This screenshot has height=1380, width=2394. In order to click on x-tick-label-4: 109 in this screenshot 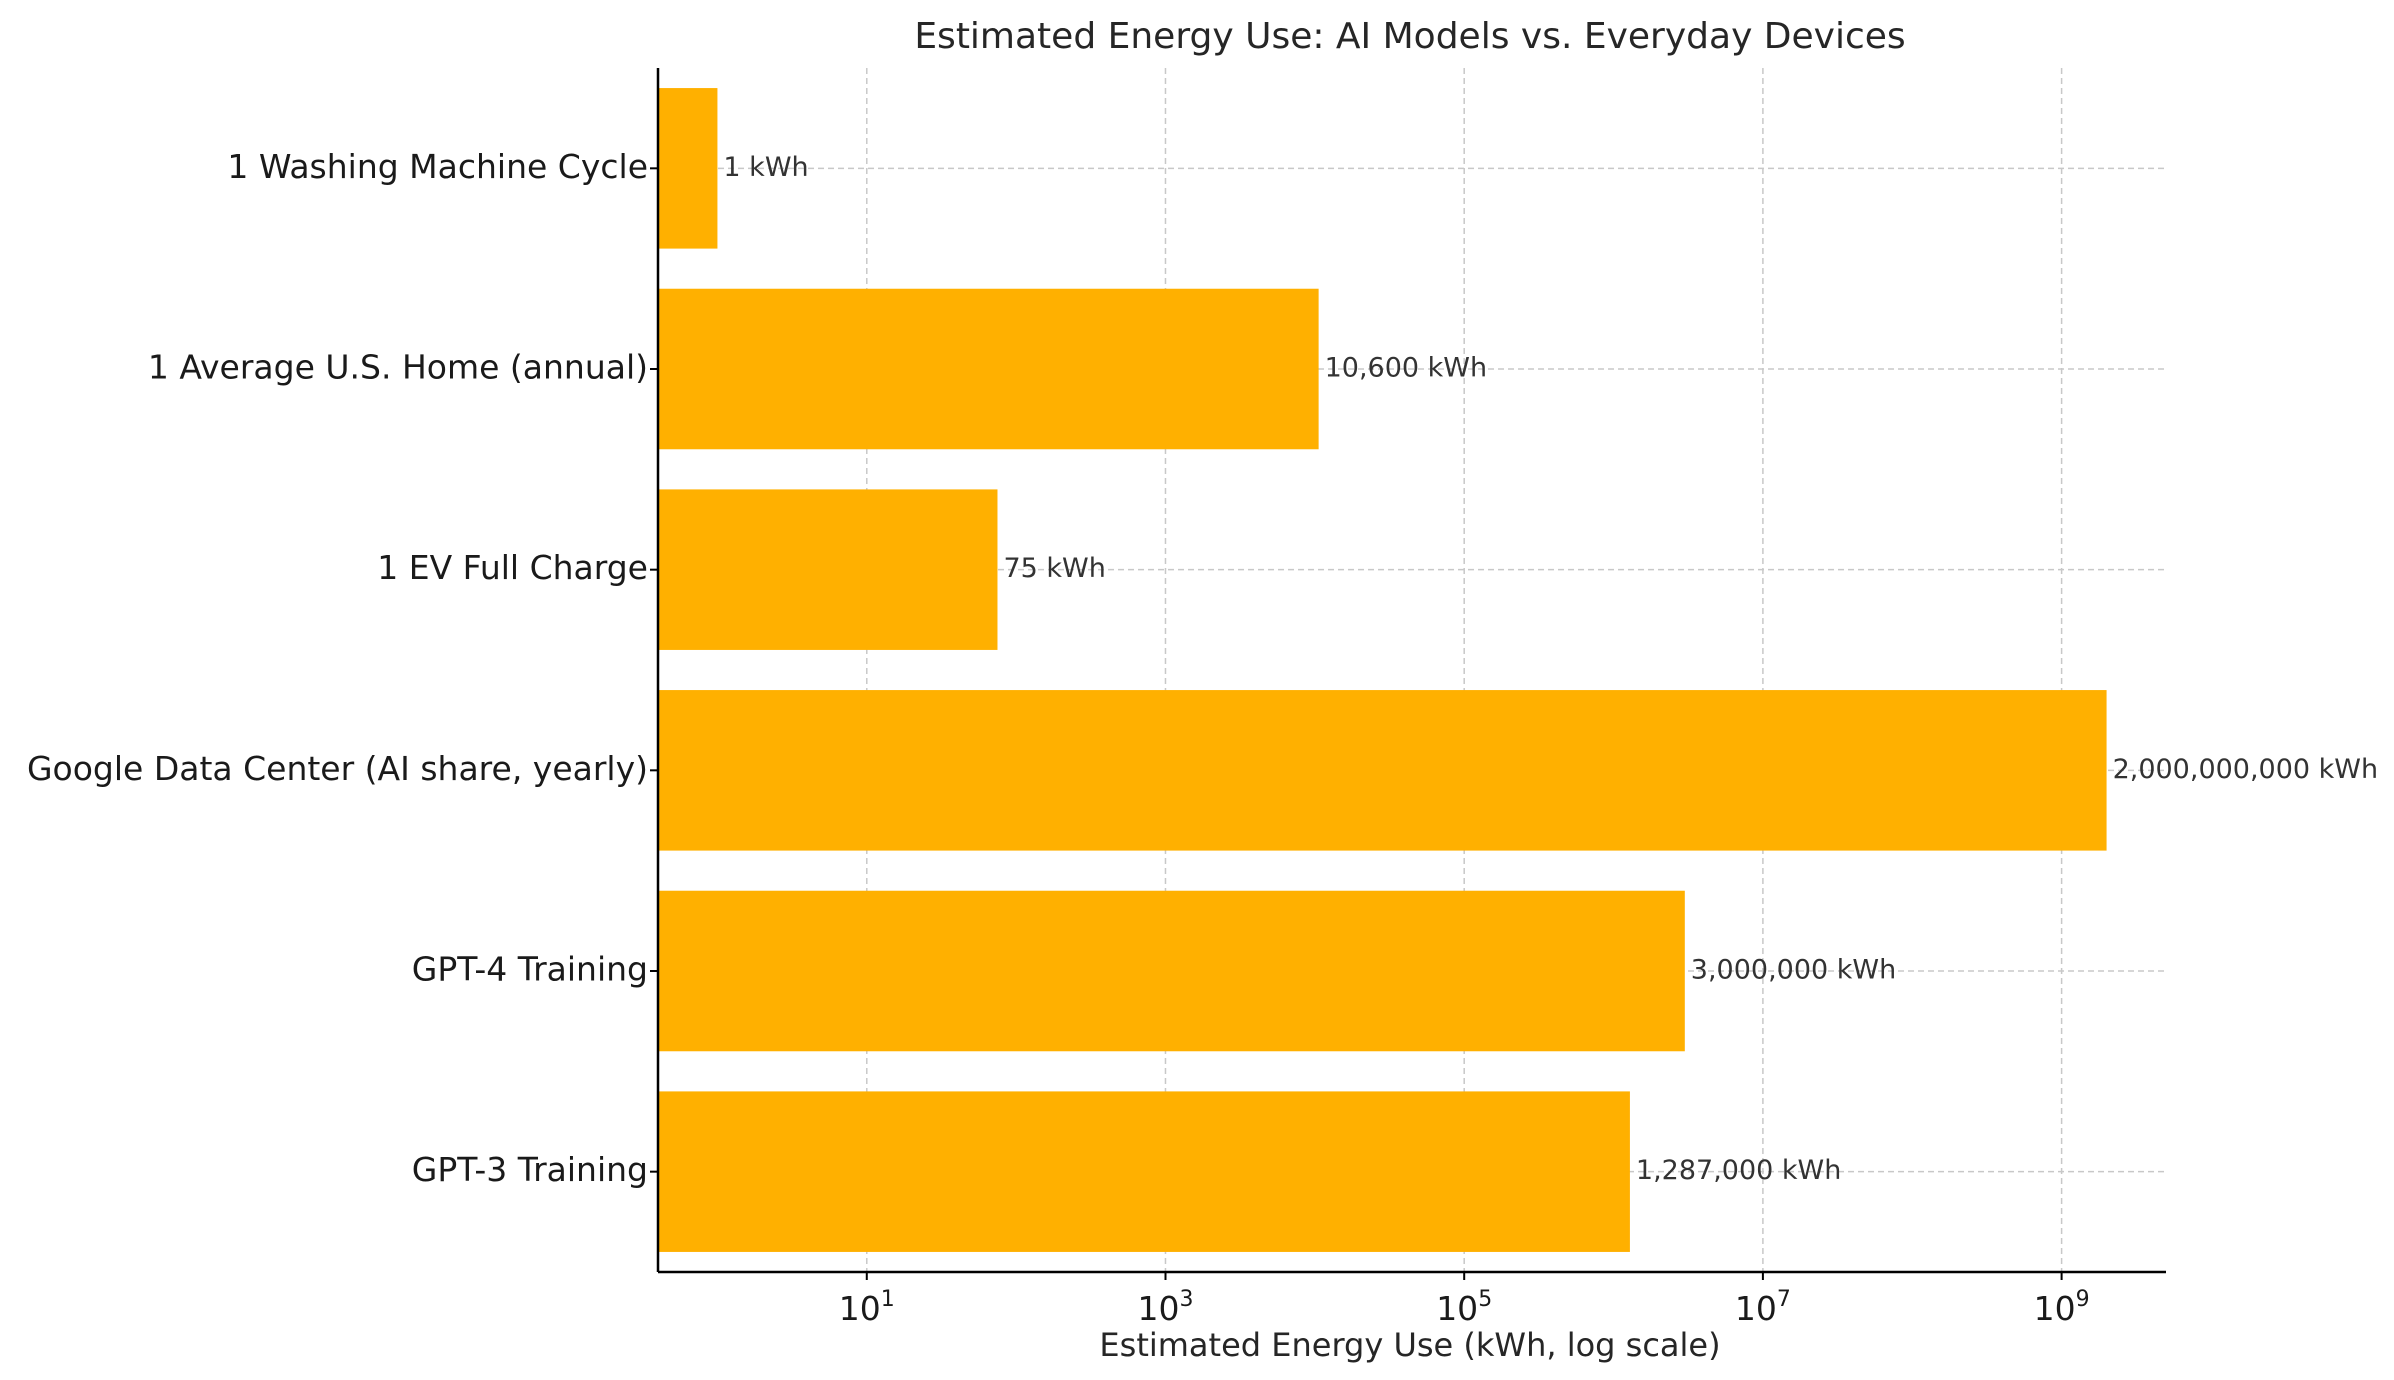, I will do `click(2062, 1307)`.